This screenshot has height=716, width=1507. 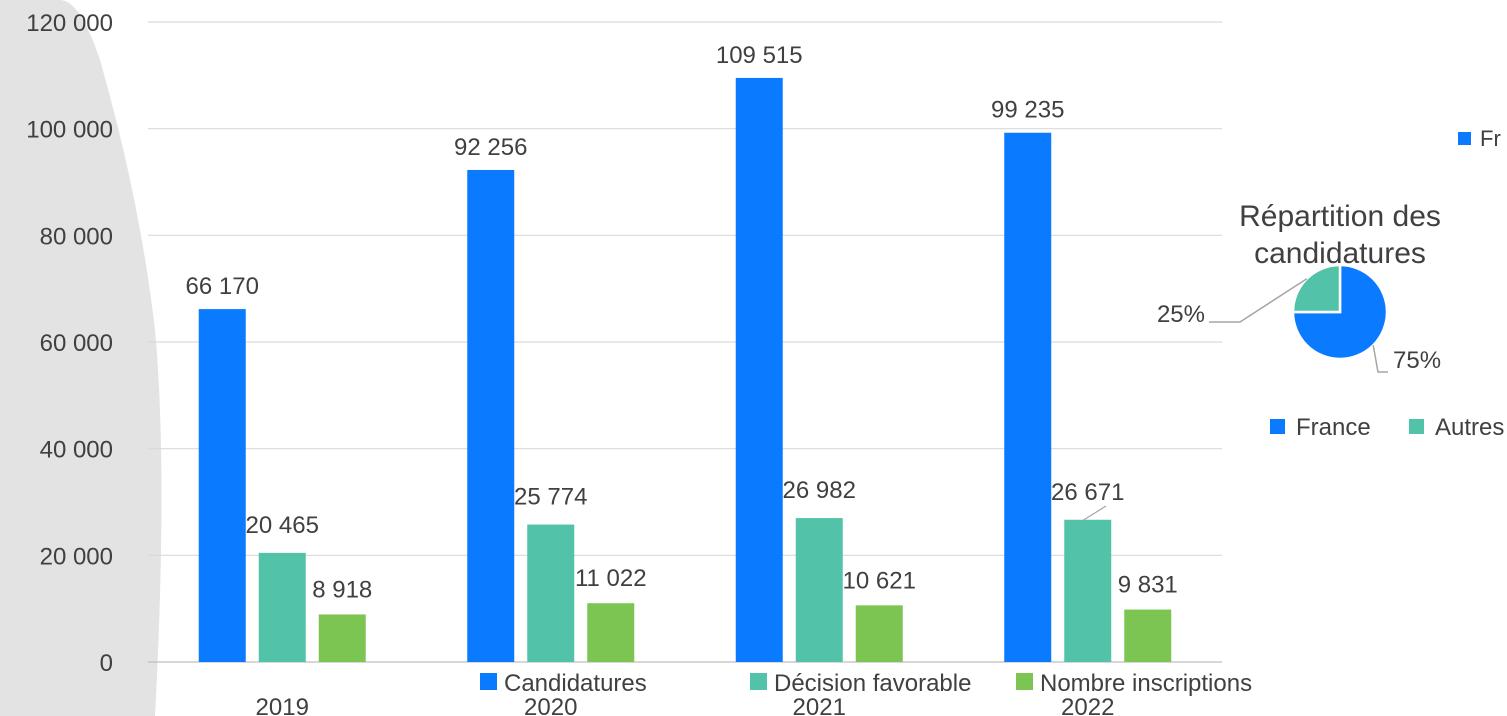 I want to click on y-tick-label: 100 000, so click(x=69, y=130).